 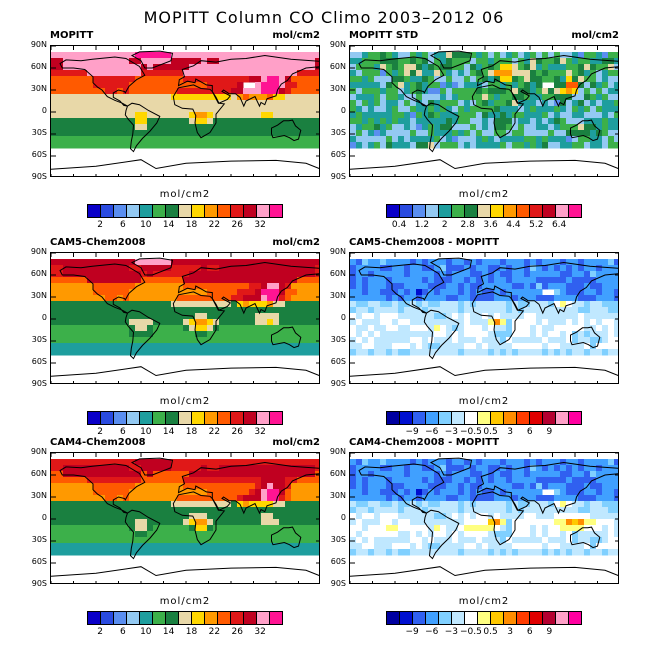 I want to click on lat-label: 30N, so click(x=38, y=295).